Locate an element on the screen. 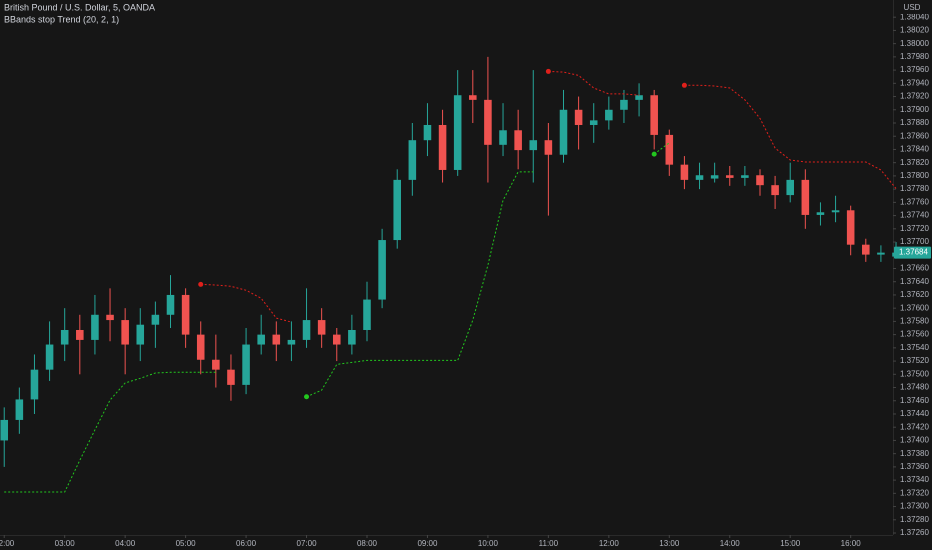  y-tick-label: 1.37940 is located at coordinates (914, 82).